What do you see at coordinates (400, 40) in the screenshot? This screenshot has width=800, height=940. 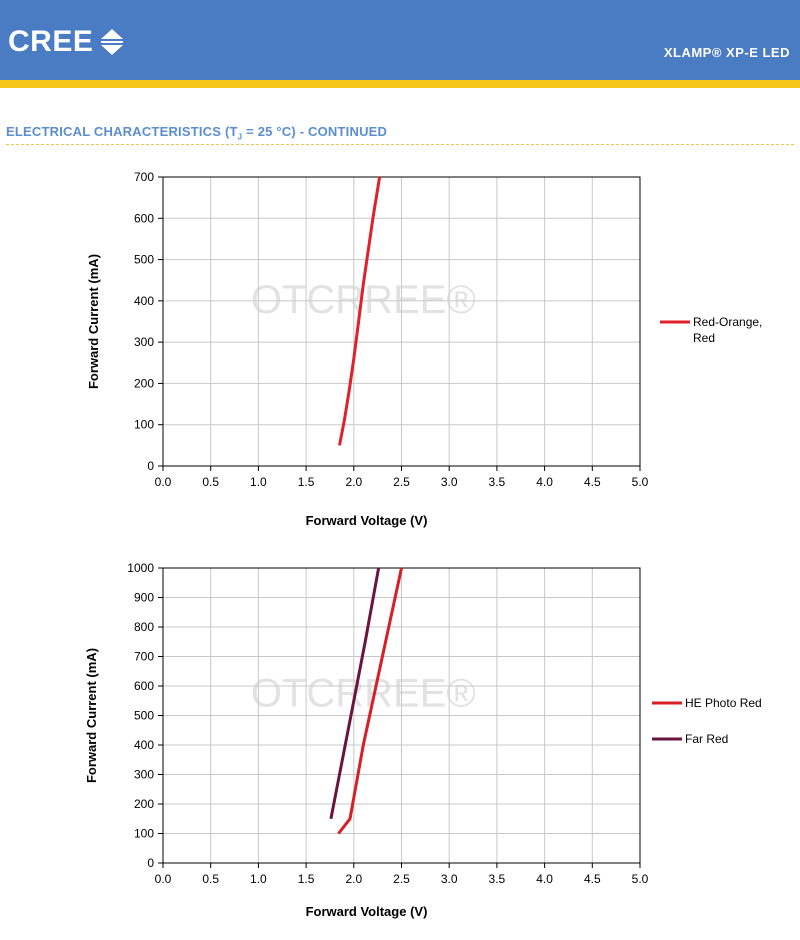 I see `header-bar: CREE XLAMP® XP-E LED` at bounding box center [400, 40].